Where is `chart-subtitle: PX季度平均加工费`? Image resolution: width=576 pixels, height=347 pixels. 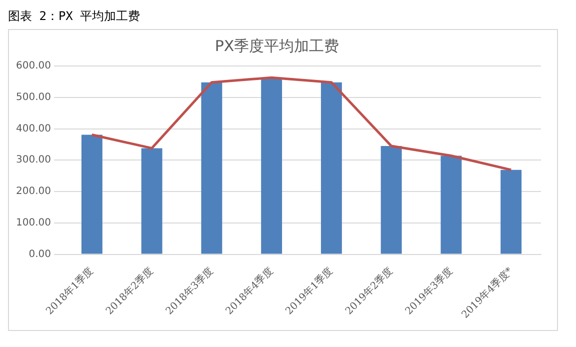
chart-subtitle: PX季度平均加工费 is located at coordinates (277, 45).